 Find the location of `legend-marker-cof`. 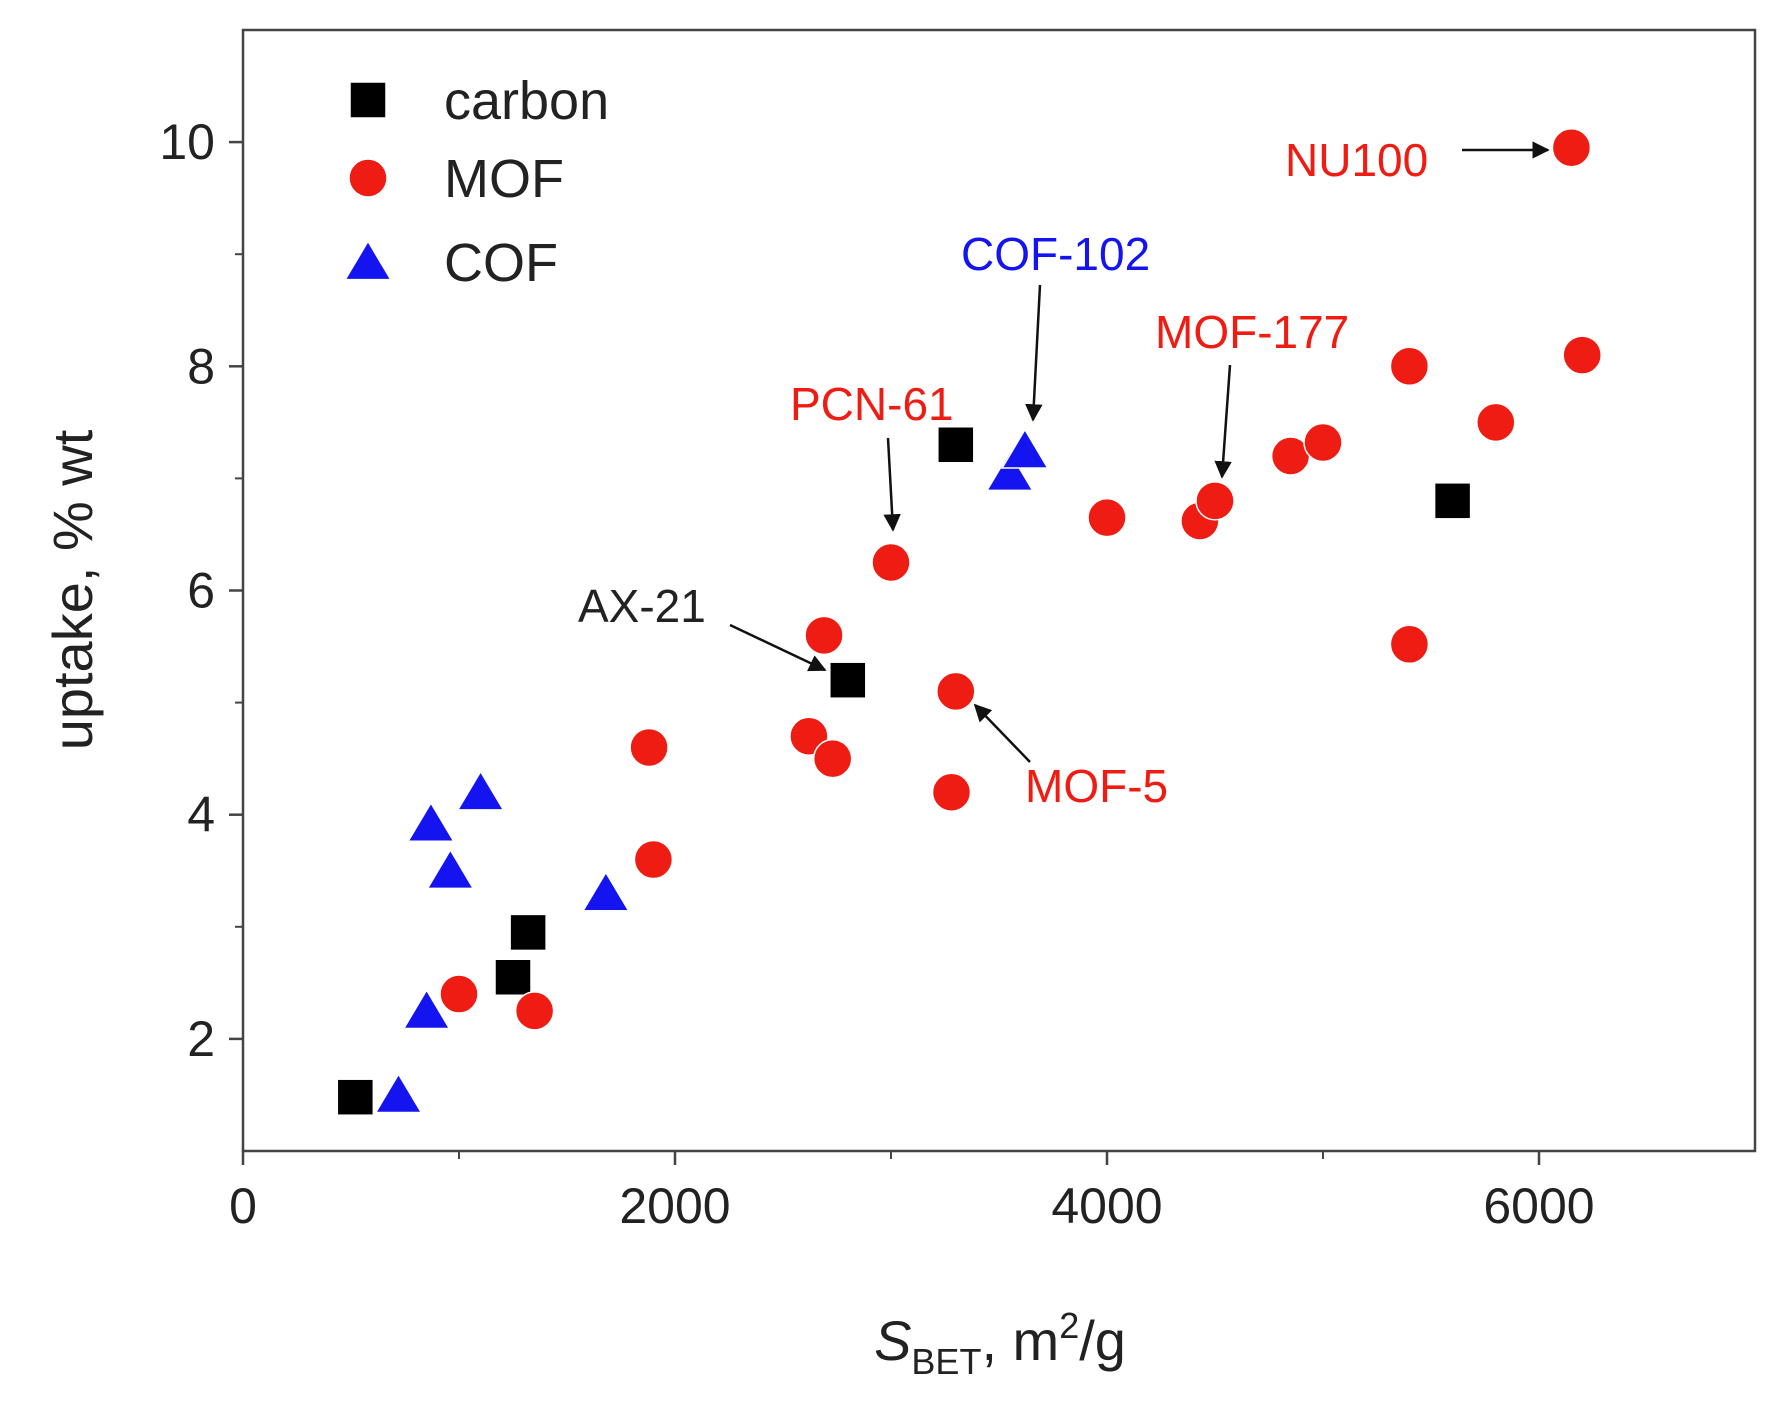

legend-marker-cof is located at coordinates (368, 260).